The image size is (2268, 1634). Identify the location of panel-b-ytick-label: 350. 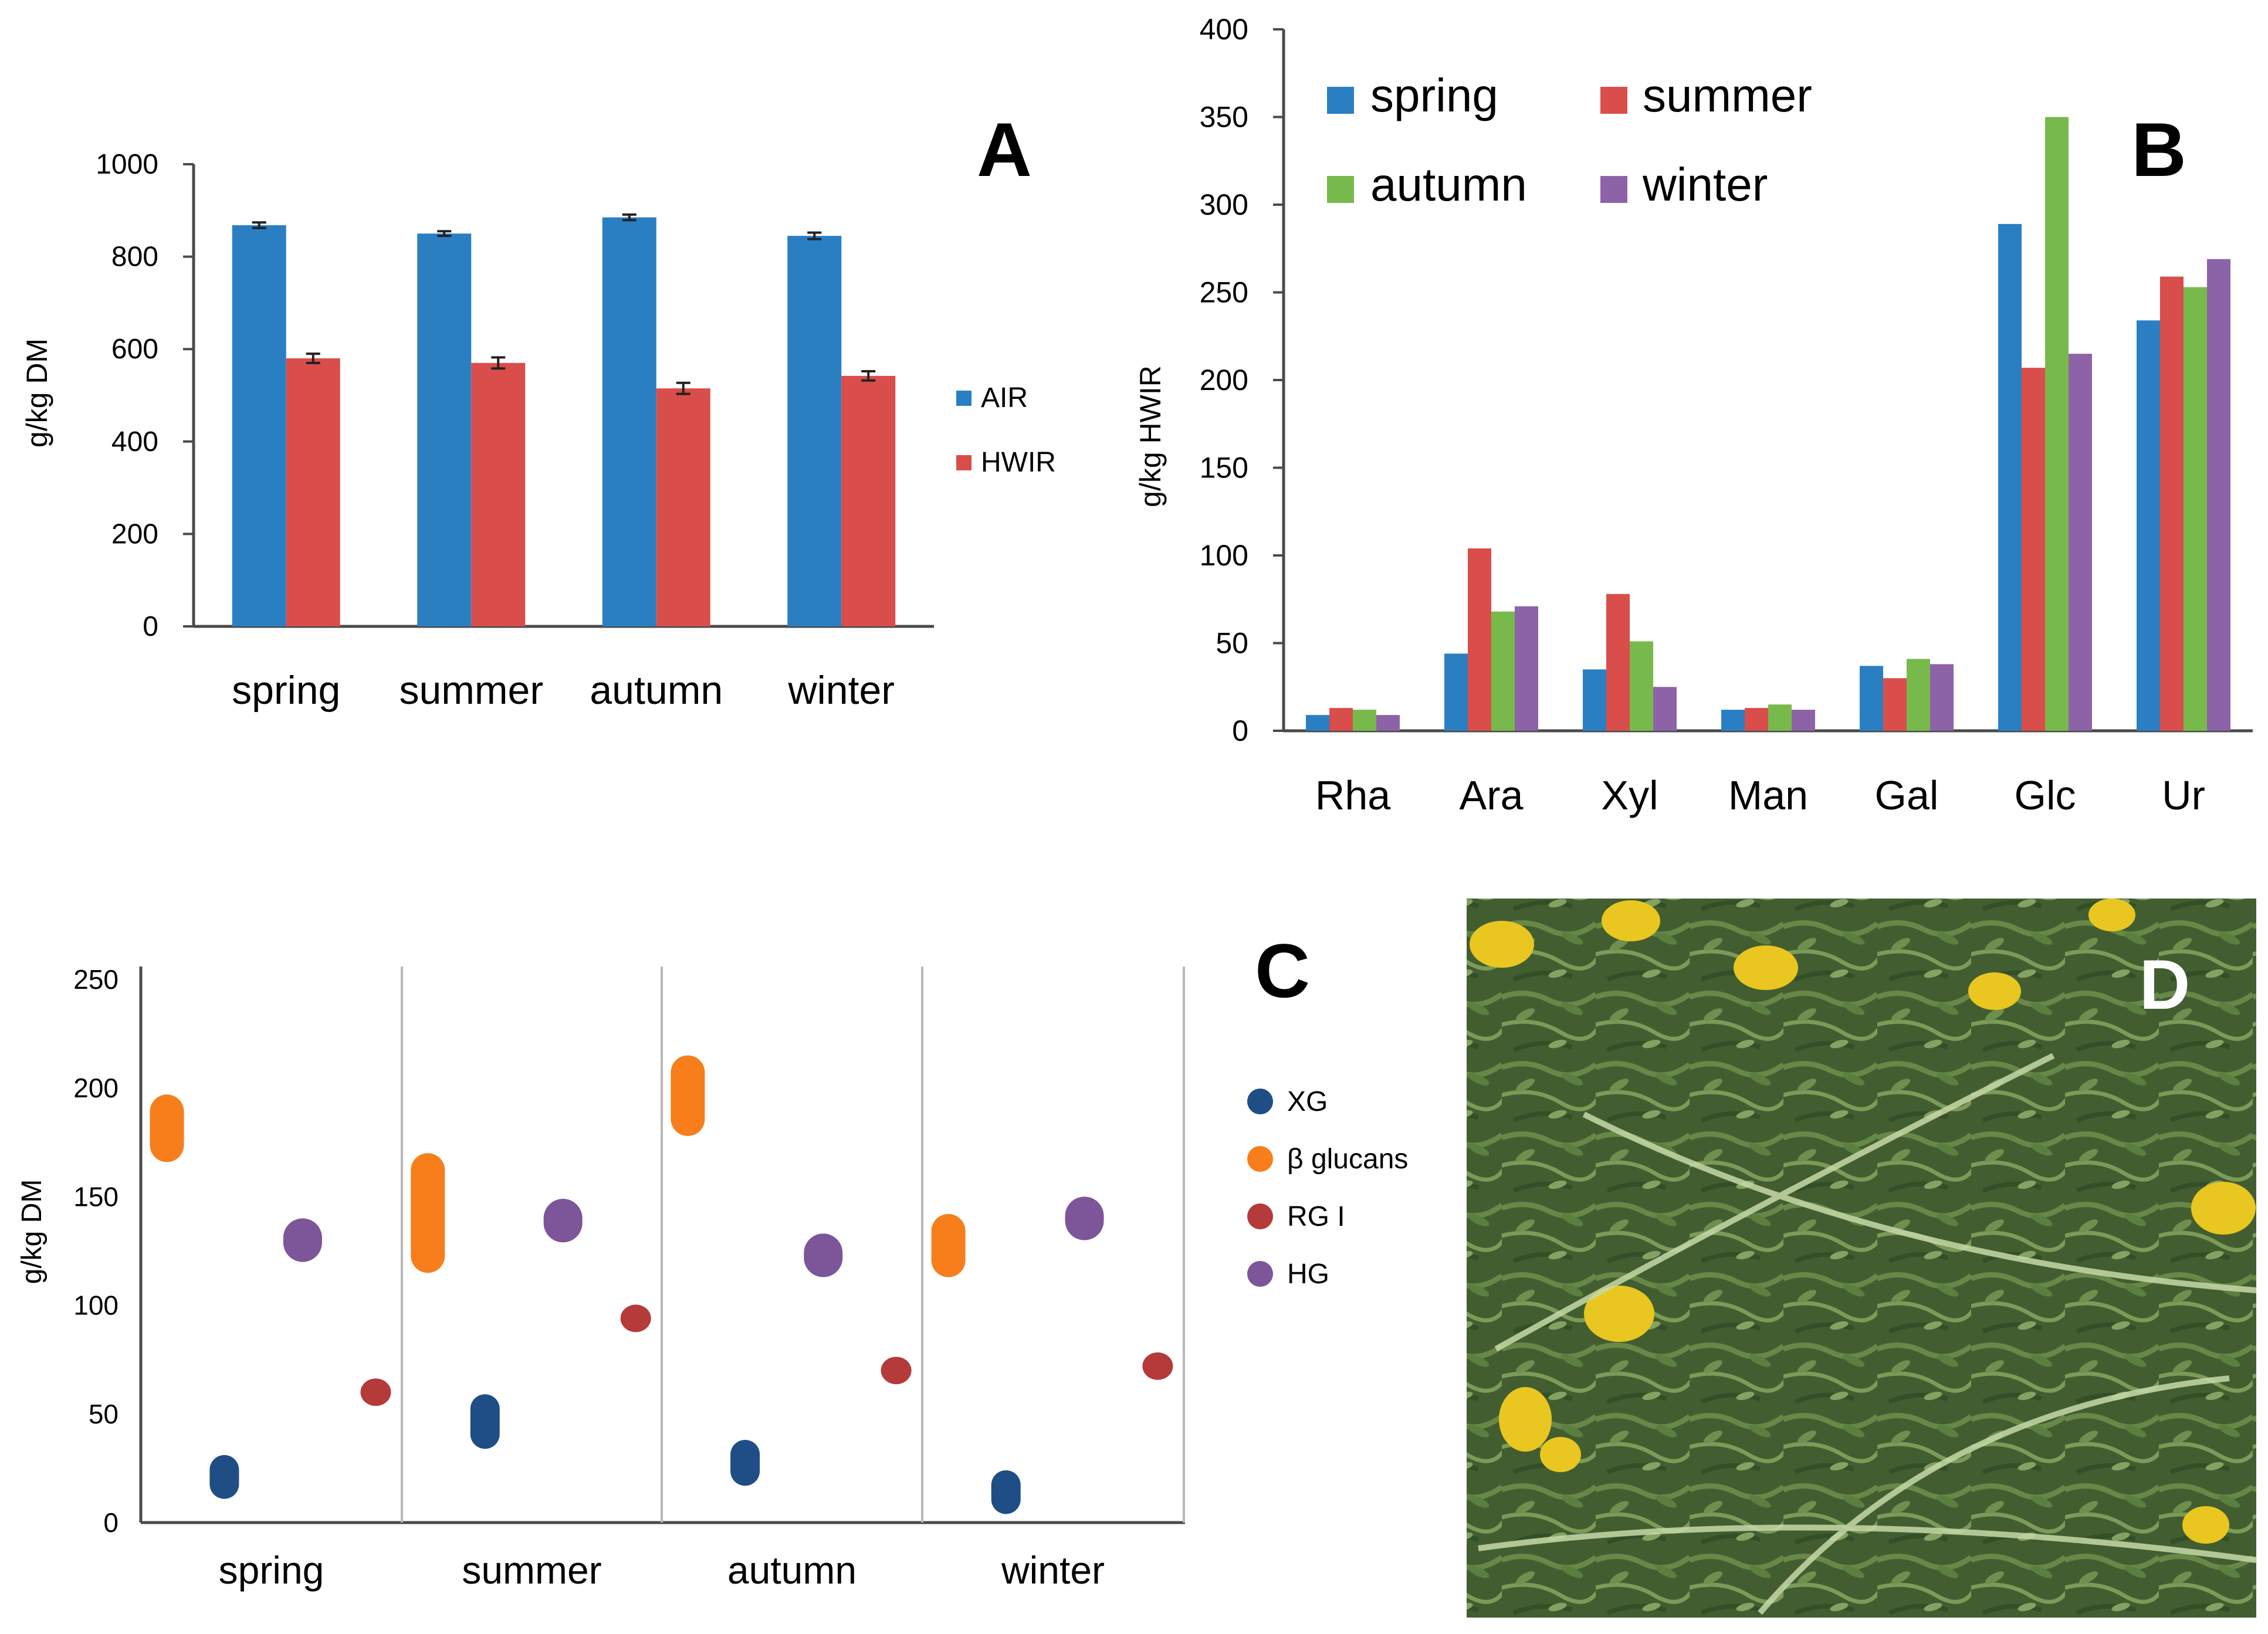
(1224, 118).